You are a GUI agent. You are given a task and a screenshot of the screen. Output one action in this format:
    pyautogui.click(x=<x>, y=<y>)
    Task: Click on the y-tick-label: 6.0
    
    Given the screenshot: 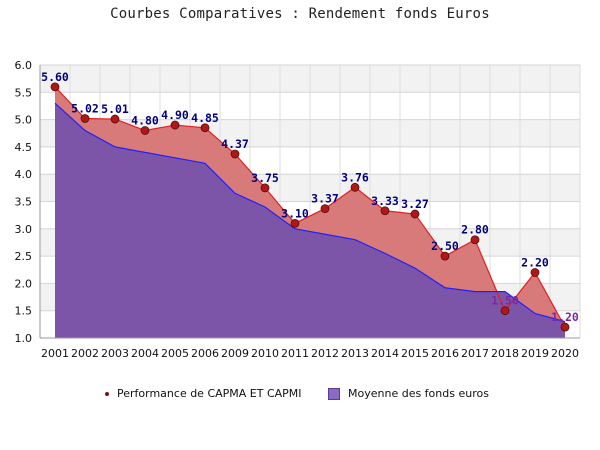 What is the action you would take?
    pyautogui.click(x=24, y=65)
    